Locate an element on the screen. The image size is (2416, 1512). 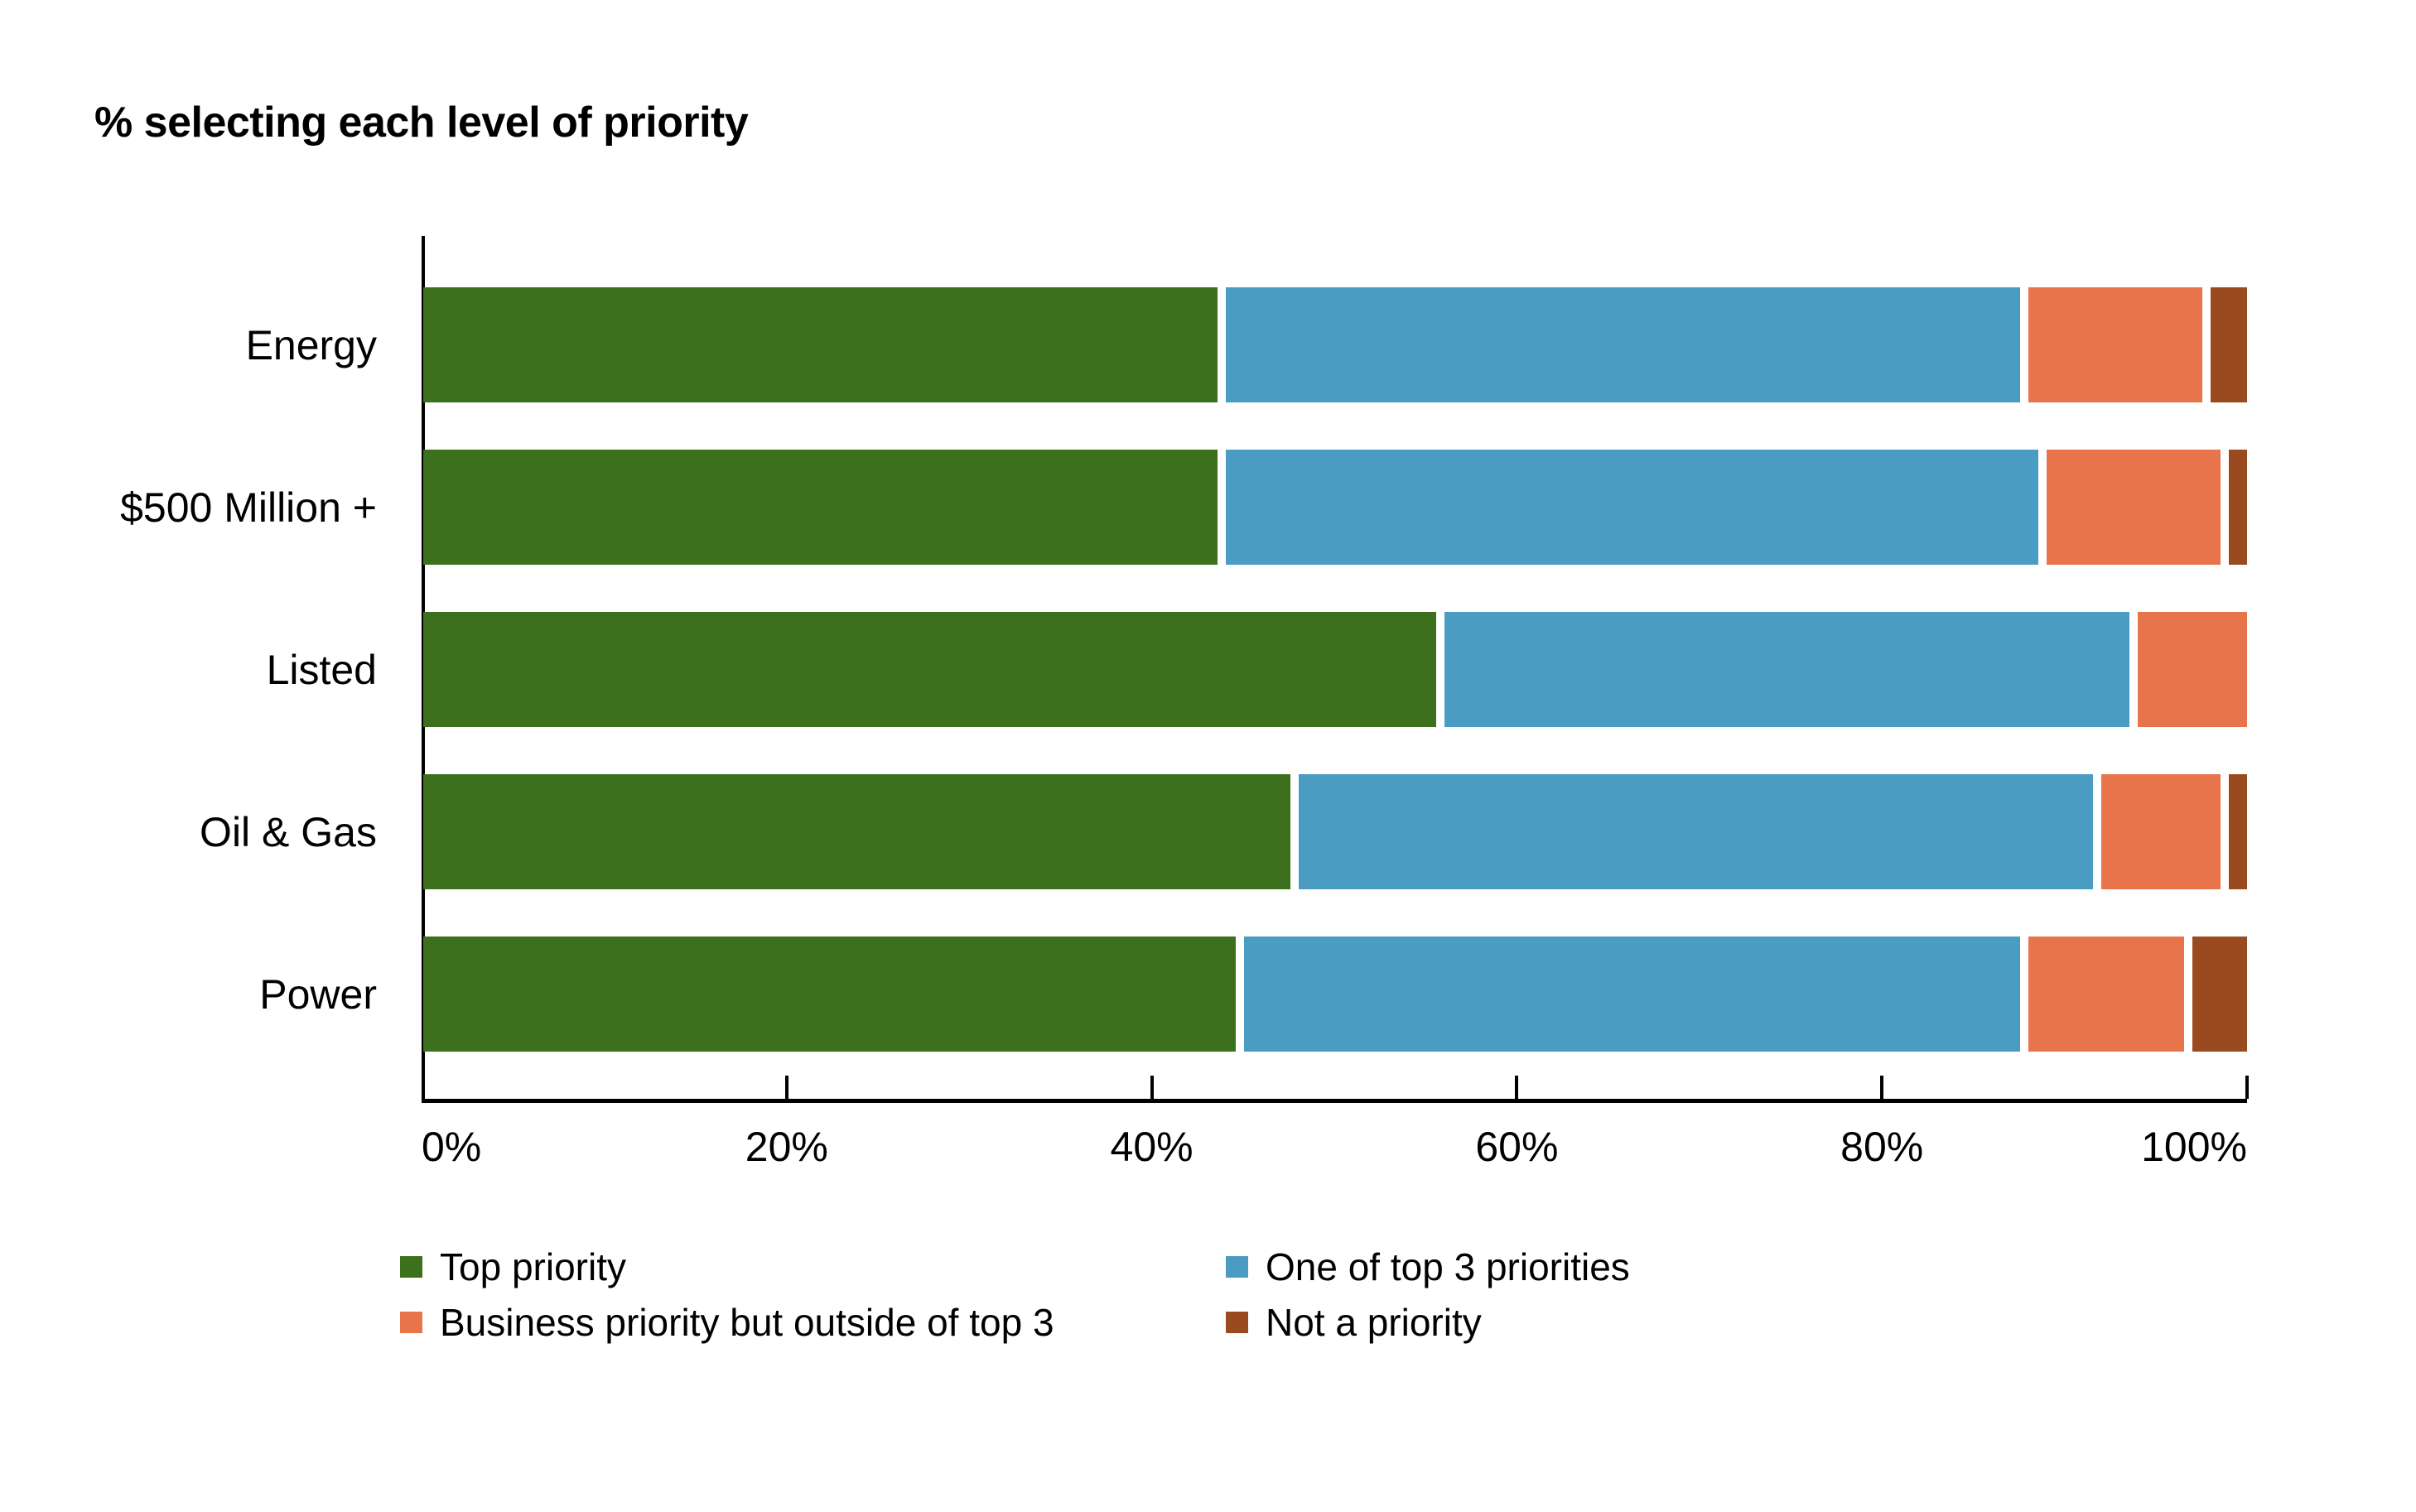
legend-item-top-priority: Top priority is located at coordinates (513, 1266).